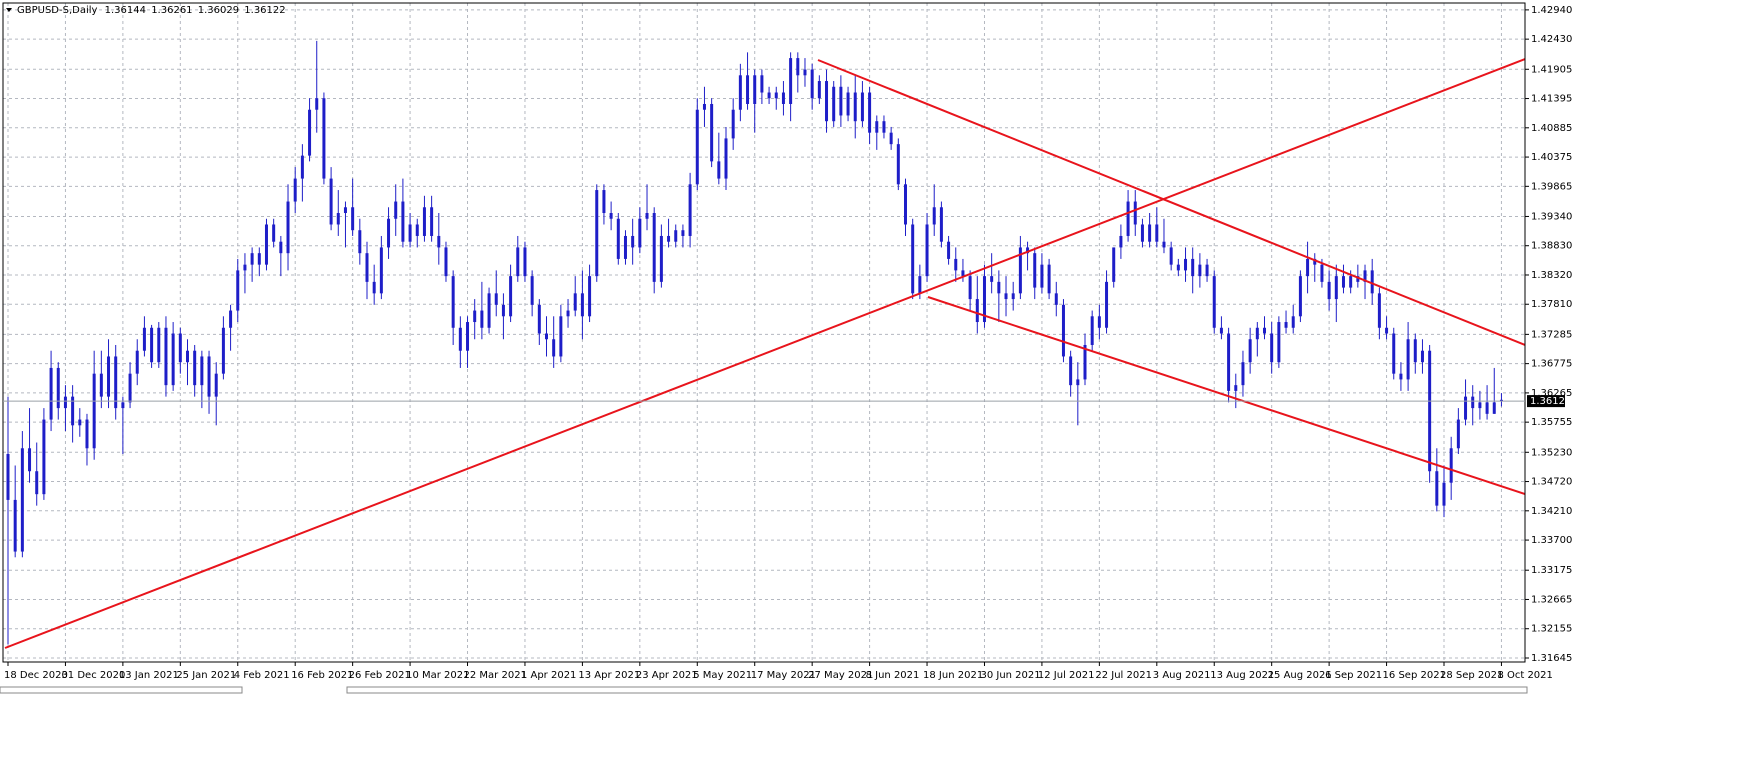 The width and height of the screenshot is (1741, 765). What do you see at coordinates (1300, 675) in the screenshot?
I see `x-tick-label: 25 Aug 2021` at bounding box center [1300, 675].